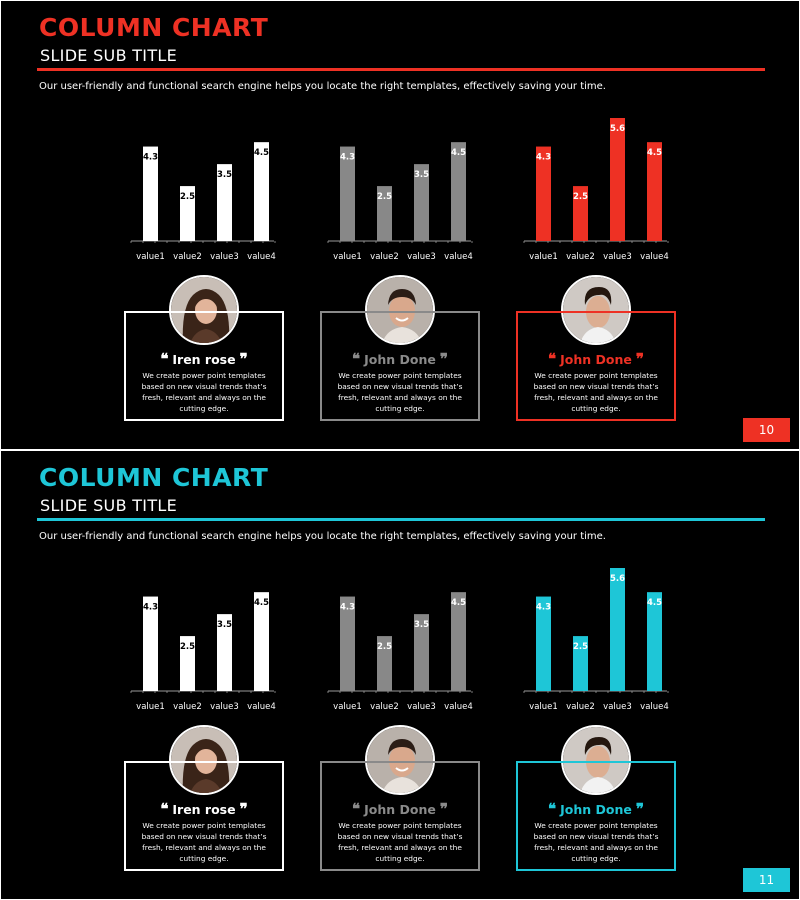  What do you see at coordinates (400, 760) in the screenshot?
I see `man-portrait-icon` at bounding box center [400, 760].